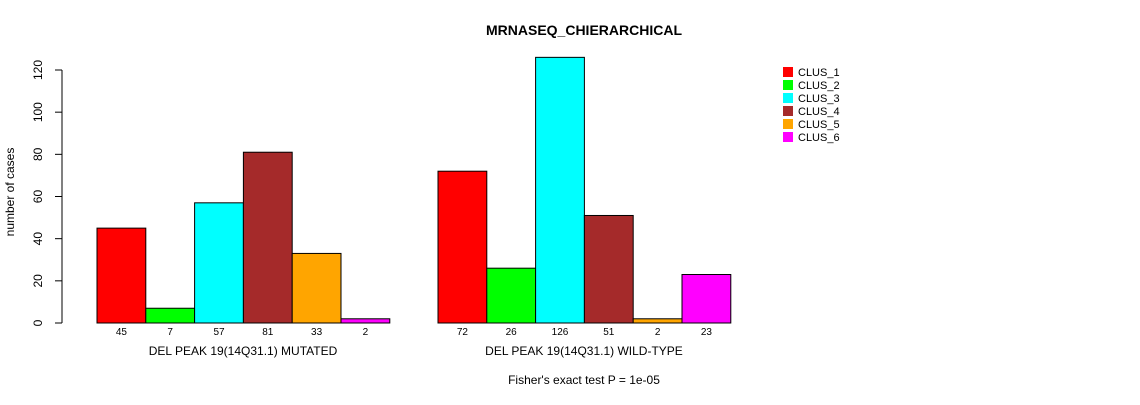  I want to click on y-axis-label: number of cases, so click(10, 192).